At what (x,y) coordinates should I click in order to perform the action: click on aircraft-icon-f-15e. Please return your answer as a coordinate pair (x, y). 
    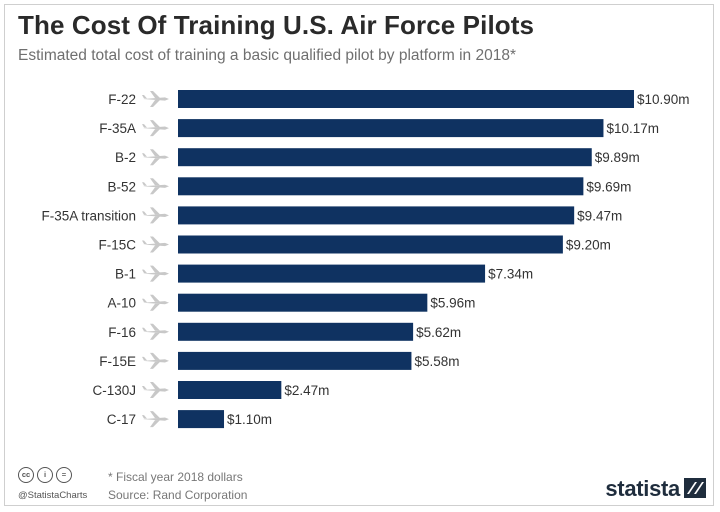
    Looking at the image, I should click on (155, 360).